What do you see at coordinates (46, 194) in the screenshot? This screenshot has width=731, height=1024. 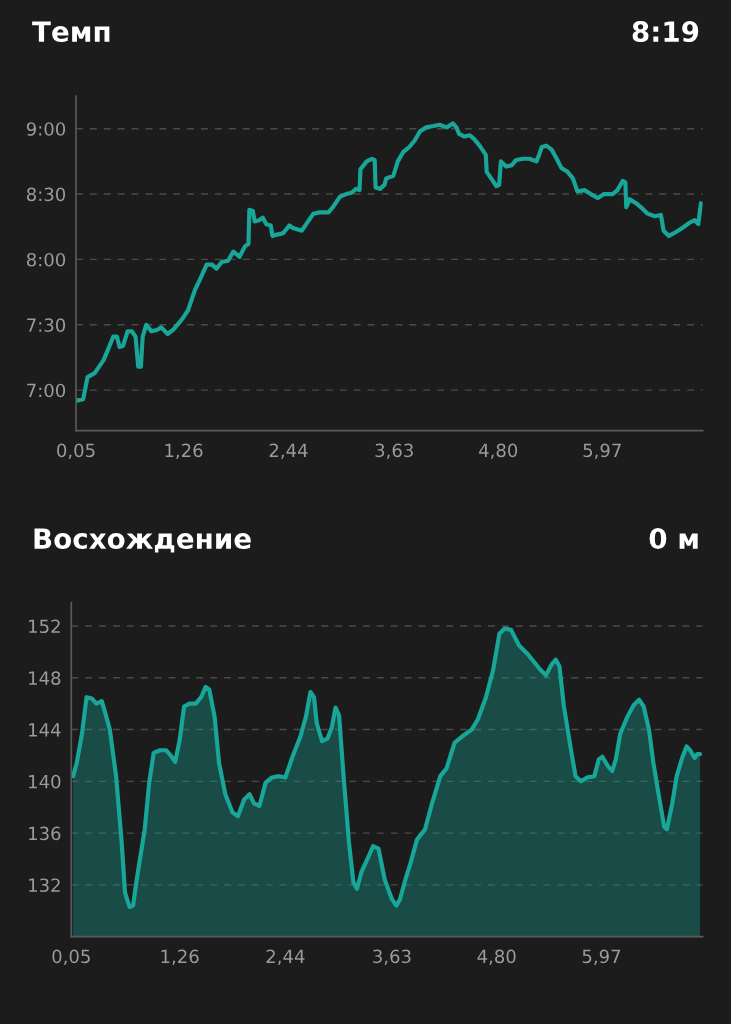 I see `y-tick-label: 8:30` at bounding box center [46, 194].